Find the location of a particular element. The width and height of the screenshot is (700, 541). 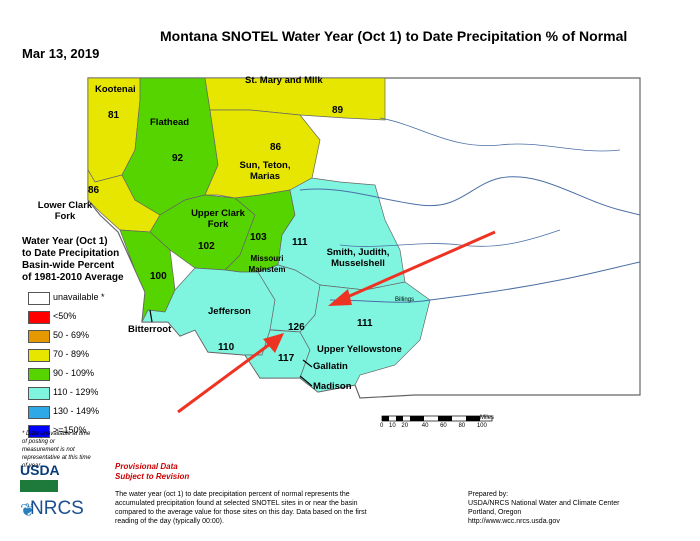

basin-pct-st-mary-milk: 89 is located at coordinates (338, 110).